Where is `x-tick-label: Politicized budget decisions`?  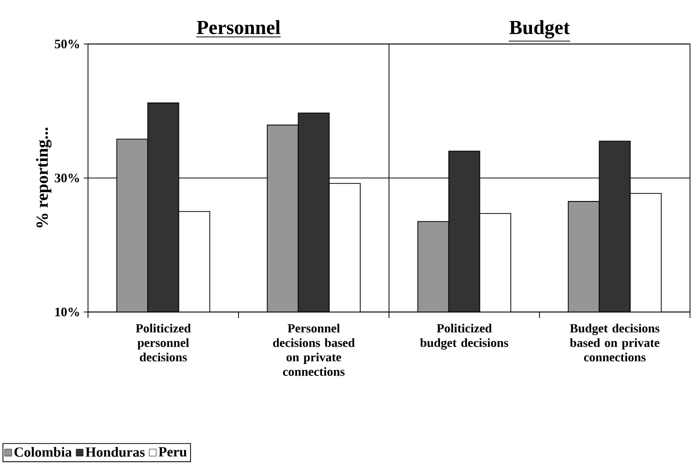 x-tick-label: Politicized budget decisions is located at coordinates (464, 337).